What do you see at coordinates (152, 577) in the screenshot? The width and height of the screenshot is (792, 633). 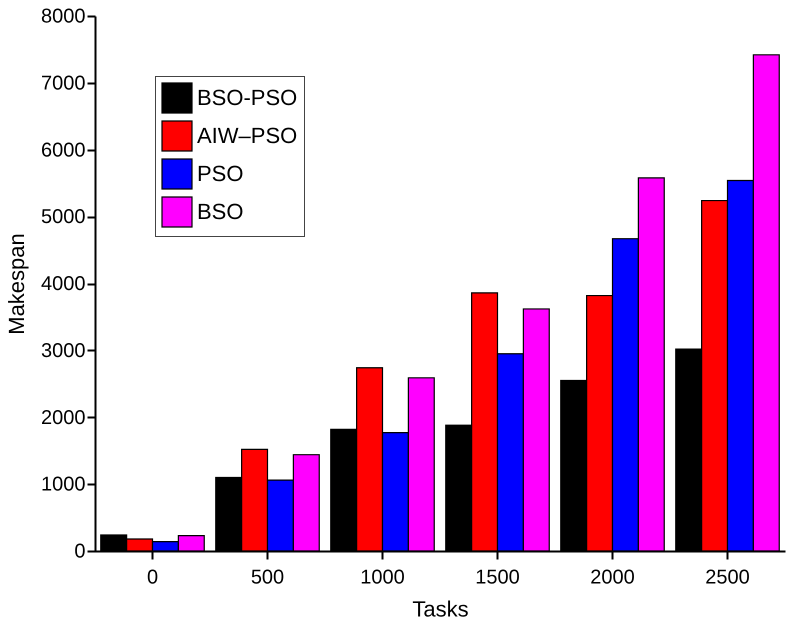 I see `x-tick-label: 0` at bounding box center [152, 577].